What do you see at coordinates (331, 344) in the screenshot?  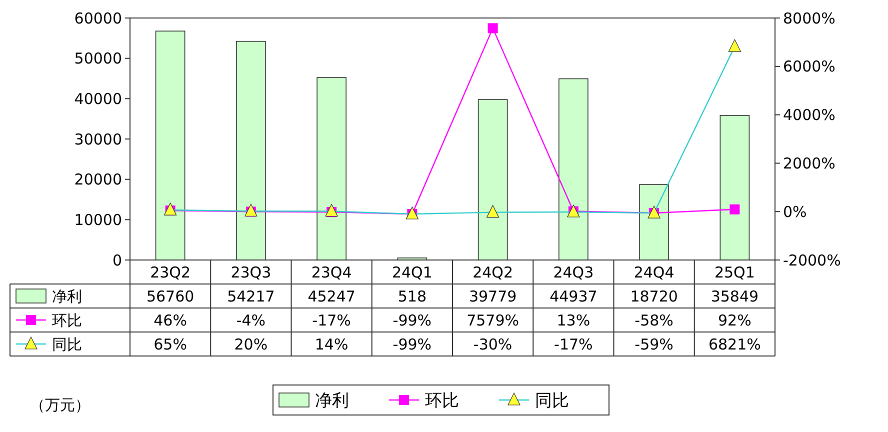 I see `data-label: 14%` at bounding box center [331, 344].